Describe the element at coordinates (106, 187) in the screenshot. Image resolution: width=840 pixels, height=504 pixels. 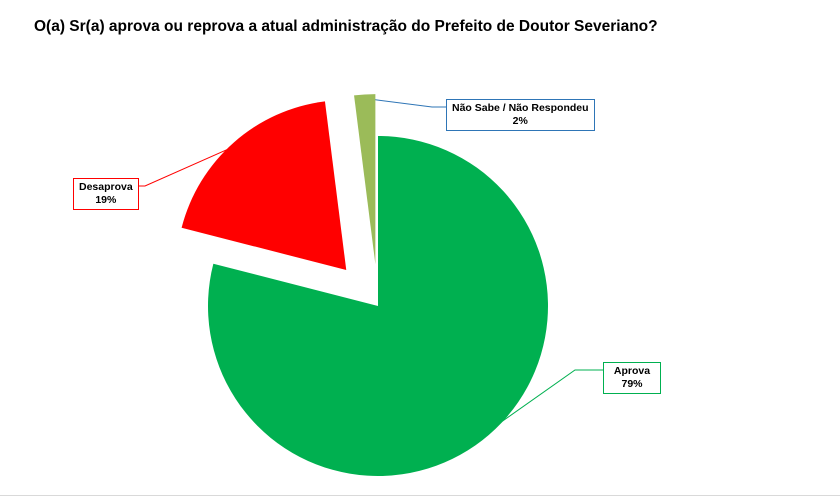
I see `slice-label-desaprova-name: Desaprova` at that location.